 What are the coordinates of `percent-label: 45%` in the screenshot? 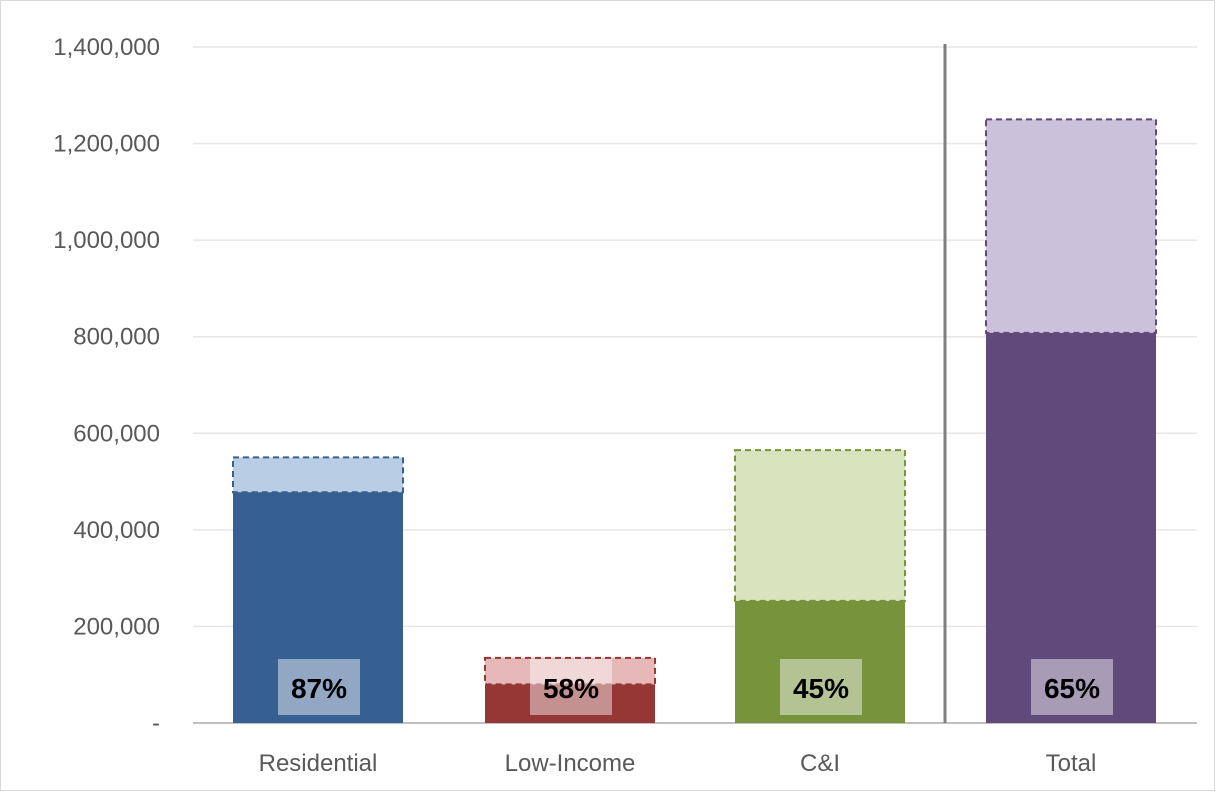 It's located at (821, 688).